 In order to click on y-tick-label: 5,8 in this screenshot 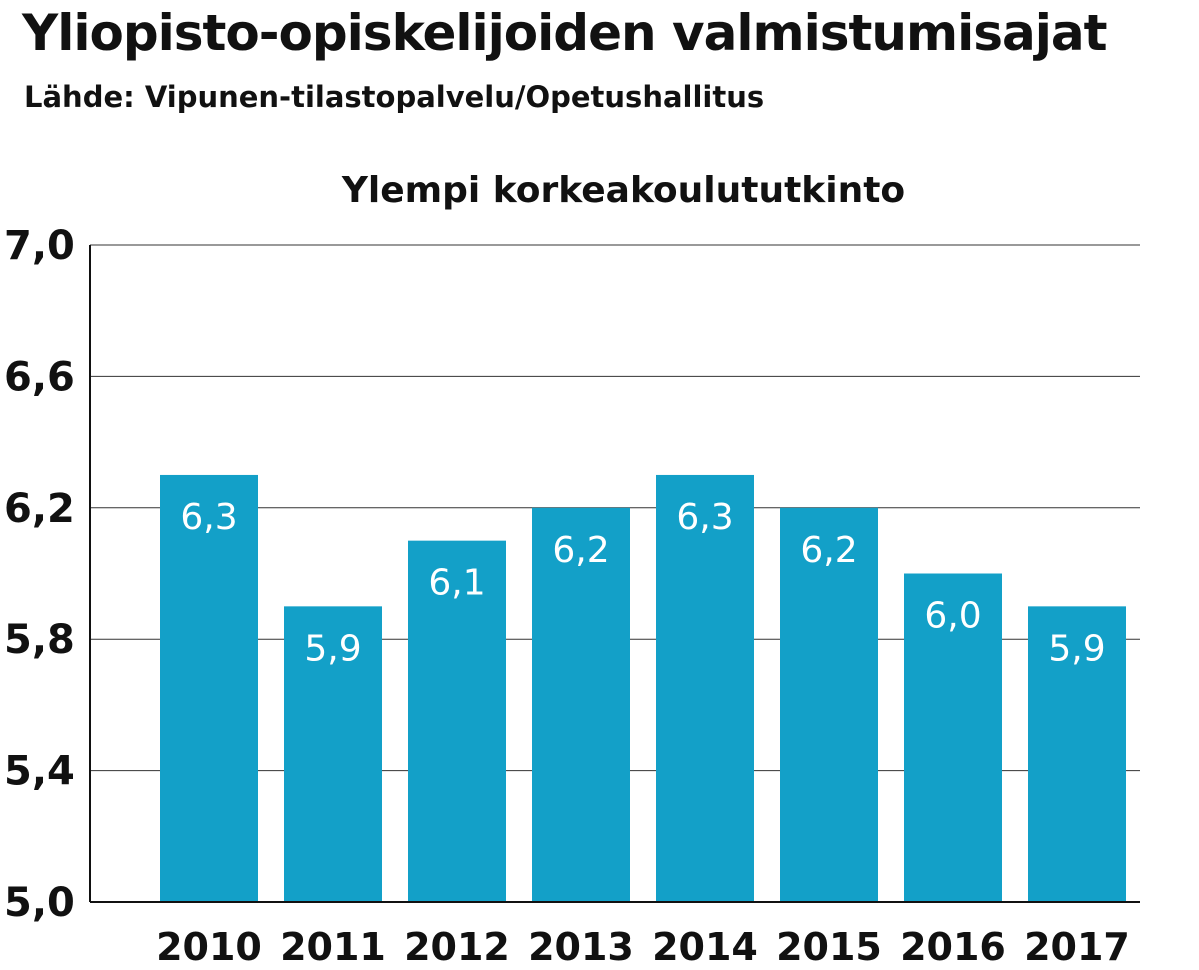, I will do `click(39, 640)`.